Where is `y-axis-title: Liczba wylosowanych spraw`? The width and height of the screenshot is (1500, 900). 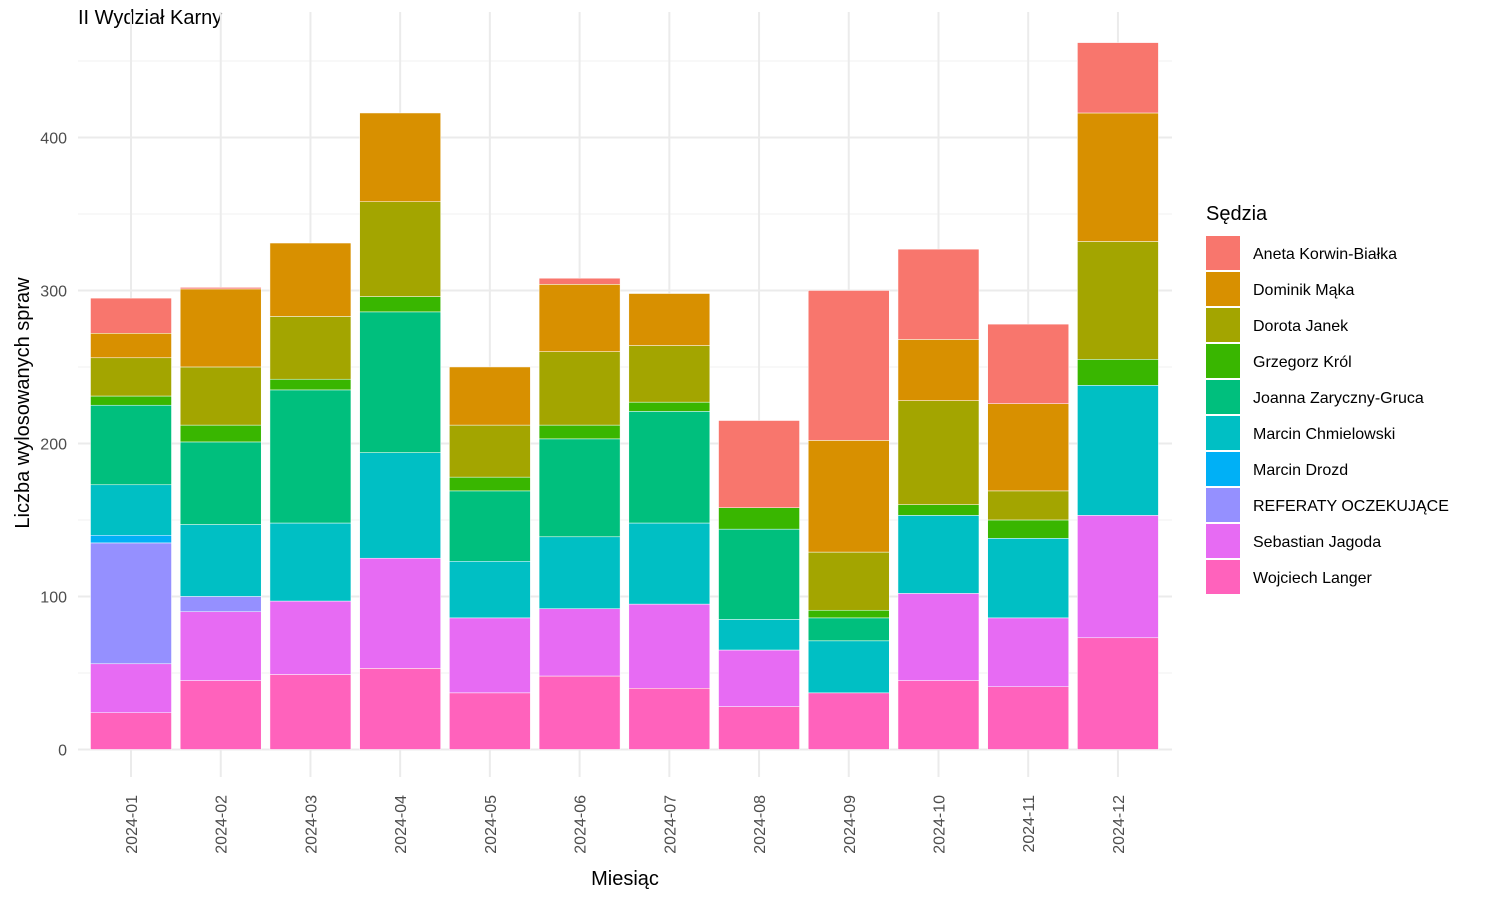
y-axis-title: Liczba wylosowanych spraw is located at coordinates (23, 403).